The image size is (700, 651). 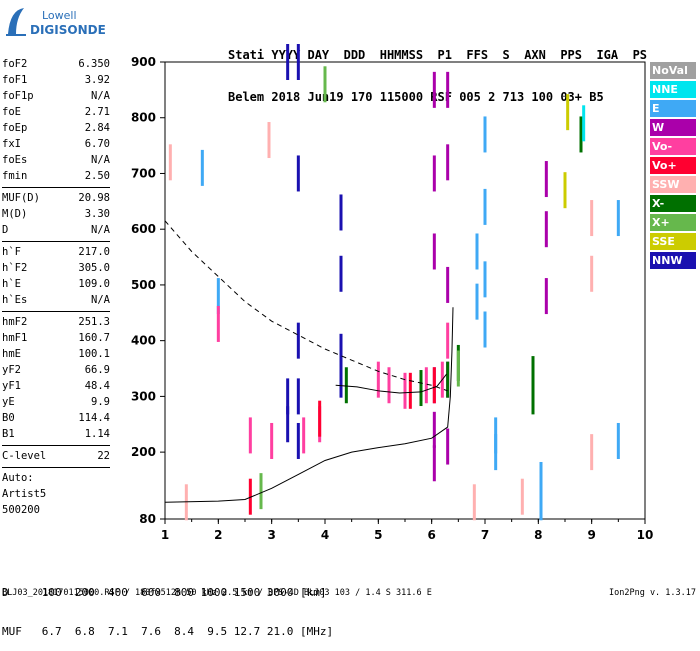 What do you see at coordinates (94, 198) in the screenshot?
I see `param-value: 20.98` at bounding box center [94, 198].